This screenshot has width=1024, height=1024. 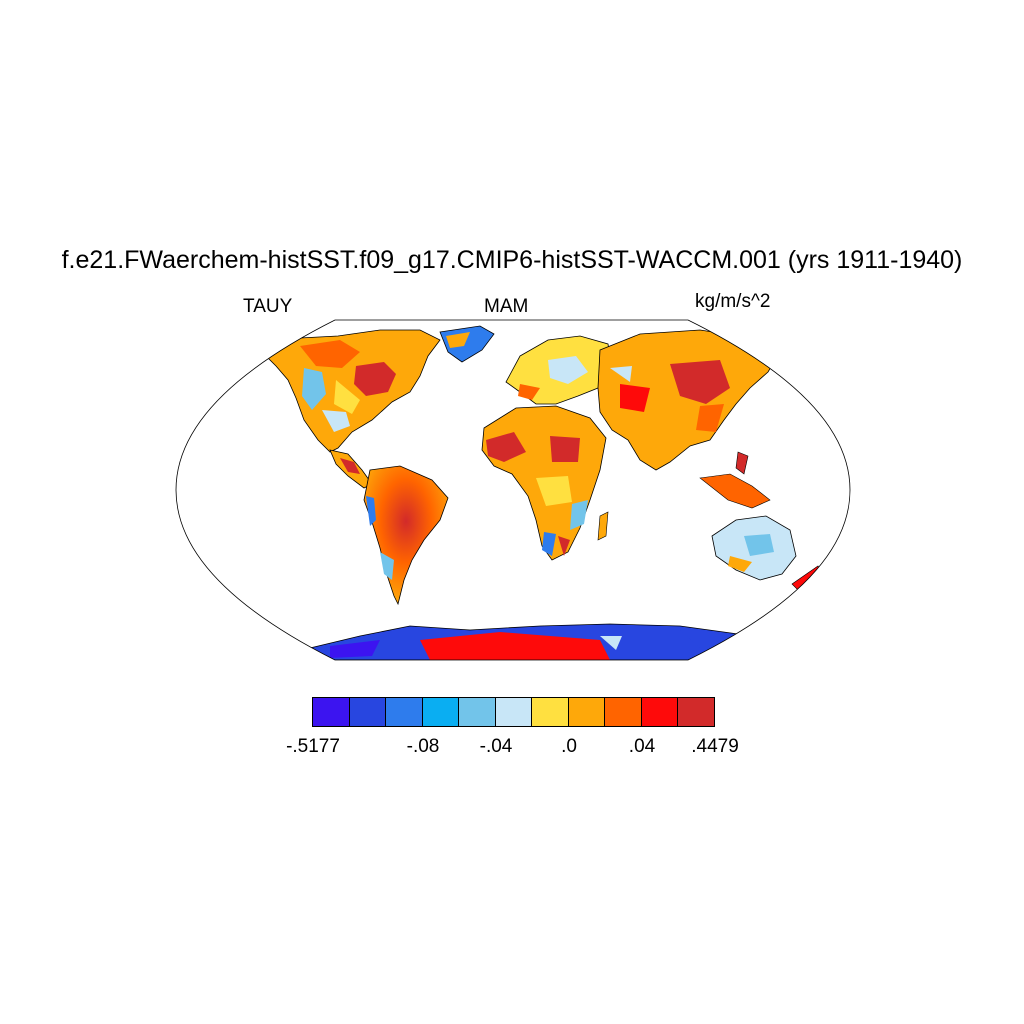 What do you see at coordinates (569, 746) in the screenshot?
I see `colorbar-label-3: .0` at bounding box center [569, 746].